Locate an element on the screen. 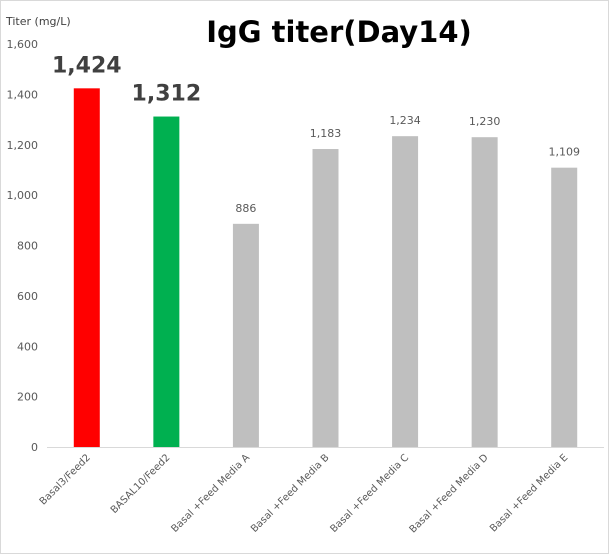 Image resolution: width=609 pixels, height=555 pixels. x-tick-label: Basal3/Feed2 is located at coordinates (65, 479).